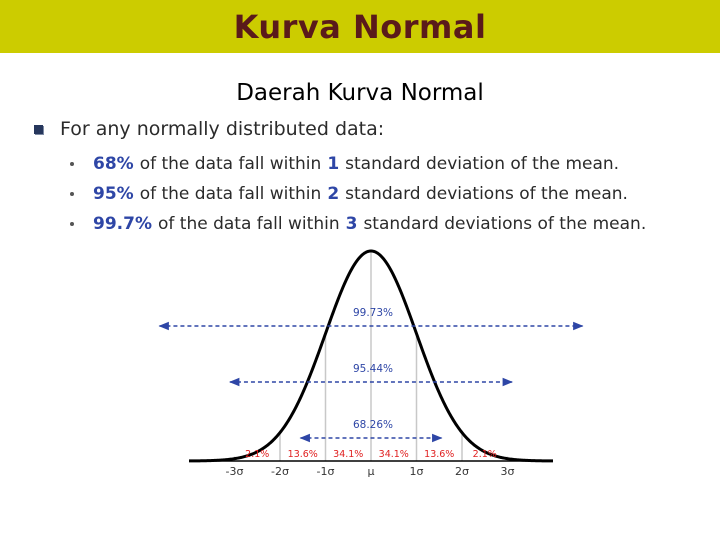 The height and width of the screenshot is (540, 720). I want to click on range-label: 95.44%, so click(373, 369).